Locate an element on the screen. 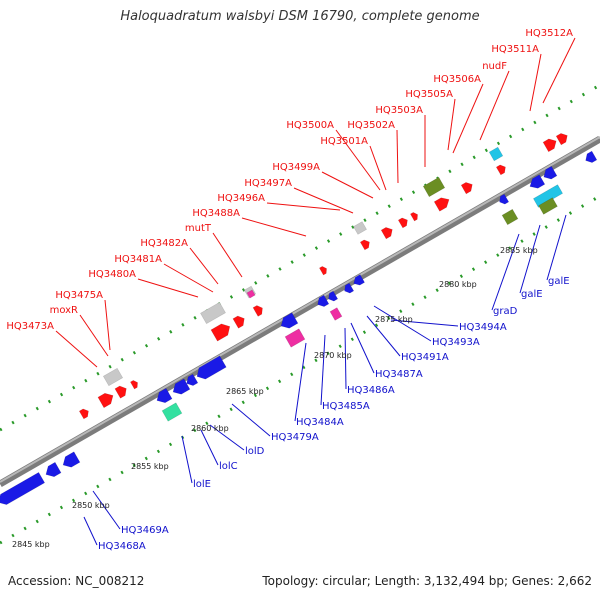  reverse-gene-label: HQ3493A is located at coordinates (456, 342).